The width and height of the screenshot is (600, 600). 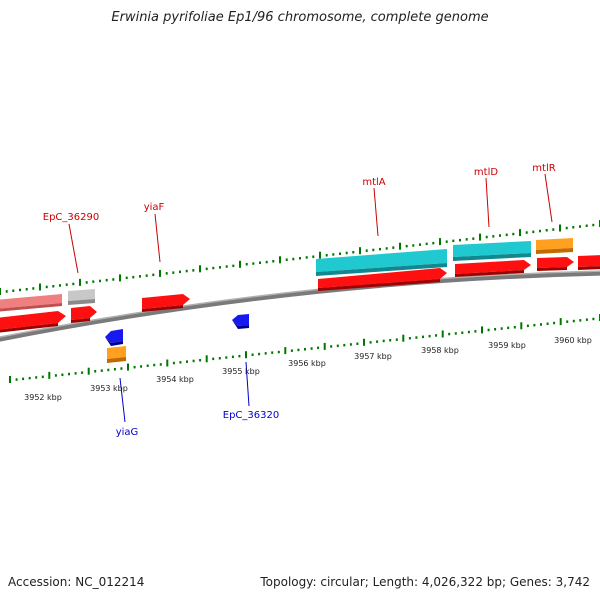 What do you see at coordinates (554, 246) in the screenshot?
I see `gene-orange-mtlr` at bounding box center [554, 246].